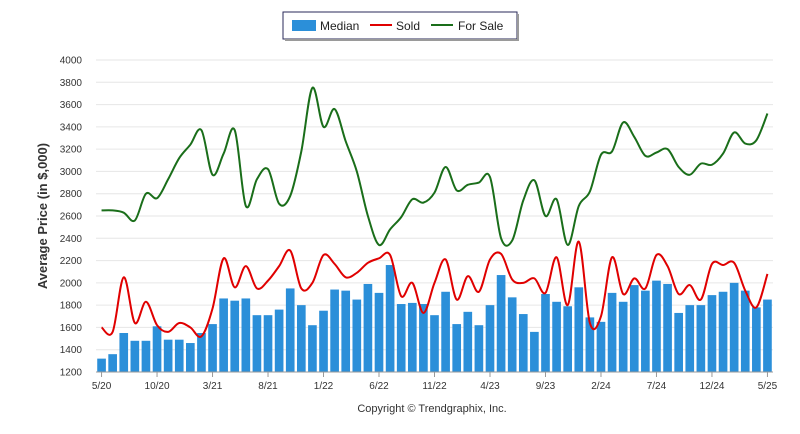  I want to click on x-tick-label: 11/22, so click(434, 386).